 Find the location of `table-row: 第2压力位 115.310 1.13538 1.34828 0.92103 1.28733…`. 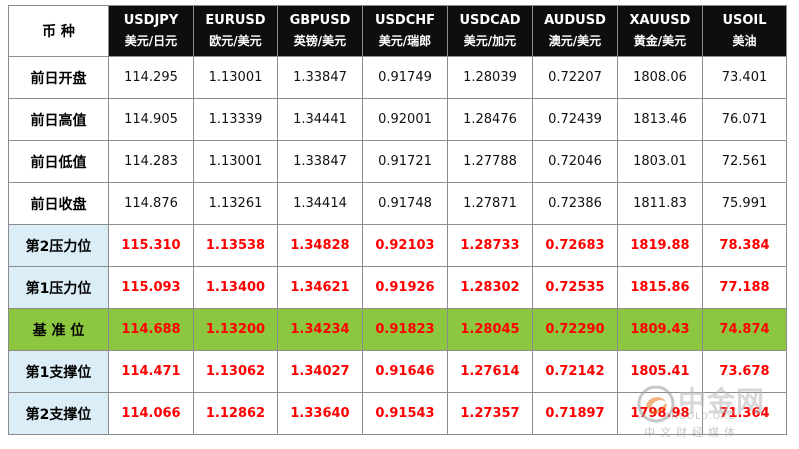

table-row: 第2压力位 115.310 1.13538 1.34828 0.92103 1.28733… is located at coordinates (397, 245).